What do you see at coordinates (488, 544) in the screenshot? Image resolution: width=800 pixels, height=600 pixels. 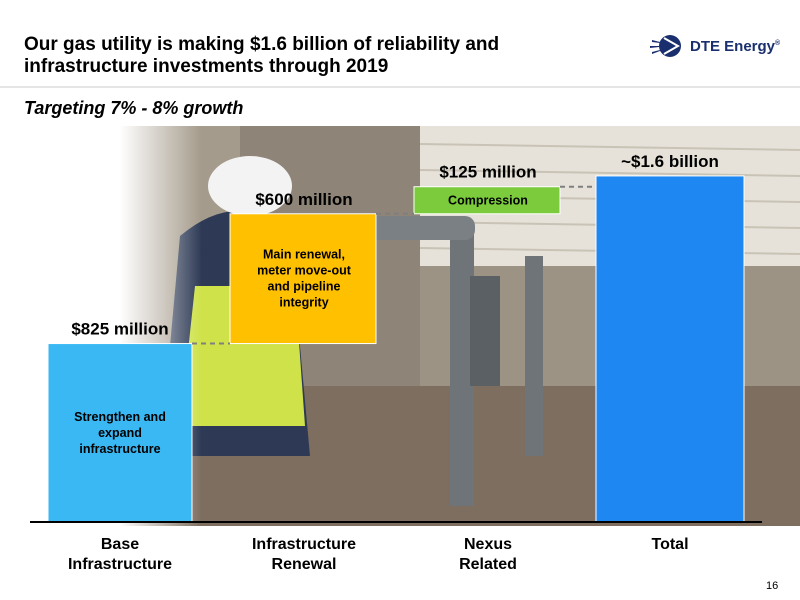 I see `category-label-nexus-related: Nexus` at bounding box center [488, 544].